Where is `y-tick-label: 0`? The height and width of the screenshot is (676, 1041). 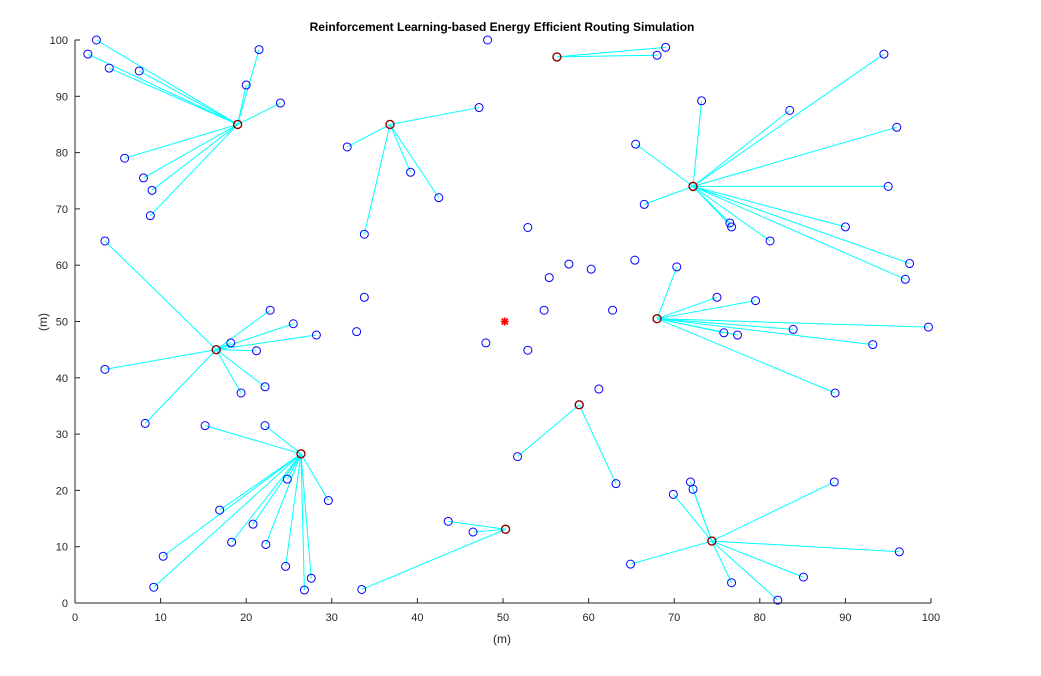
y-tick-label: 0 is located at coordinates (65, 604).